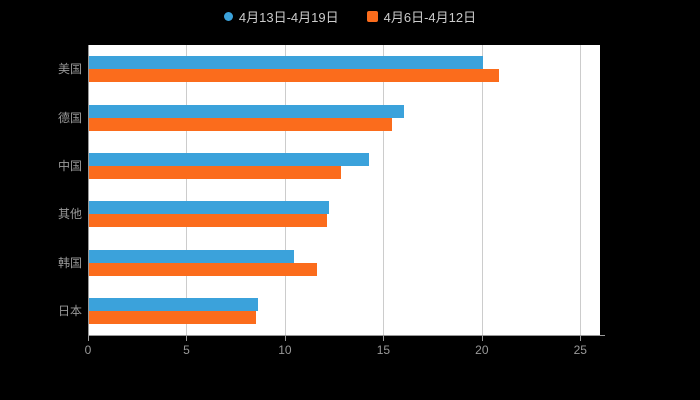  I want to click on x-axis-label: 5, so click(186, 350).